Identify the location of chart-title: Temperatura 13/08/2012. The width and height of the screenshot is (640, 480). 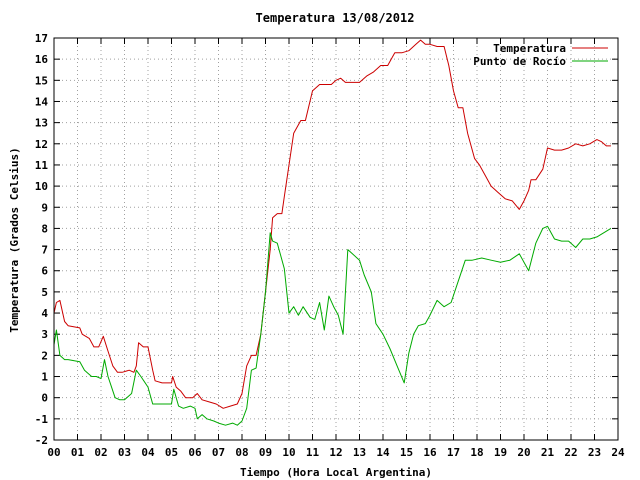
(335, 18).